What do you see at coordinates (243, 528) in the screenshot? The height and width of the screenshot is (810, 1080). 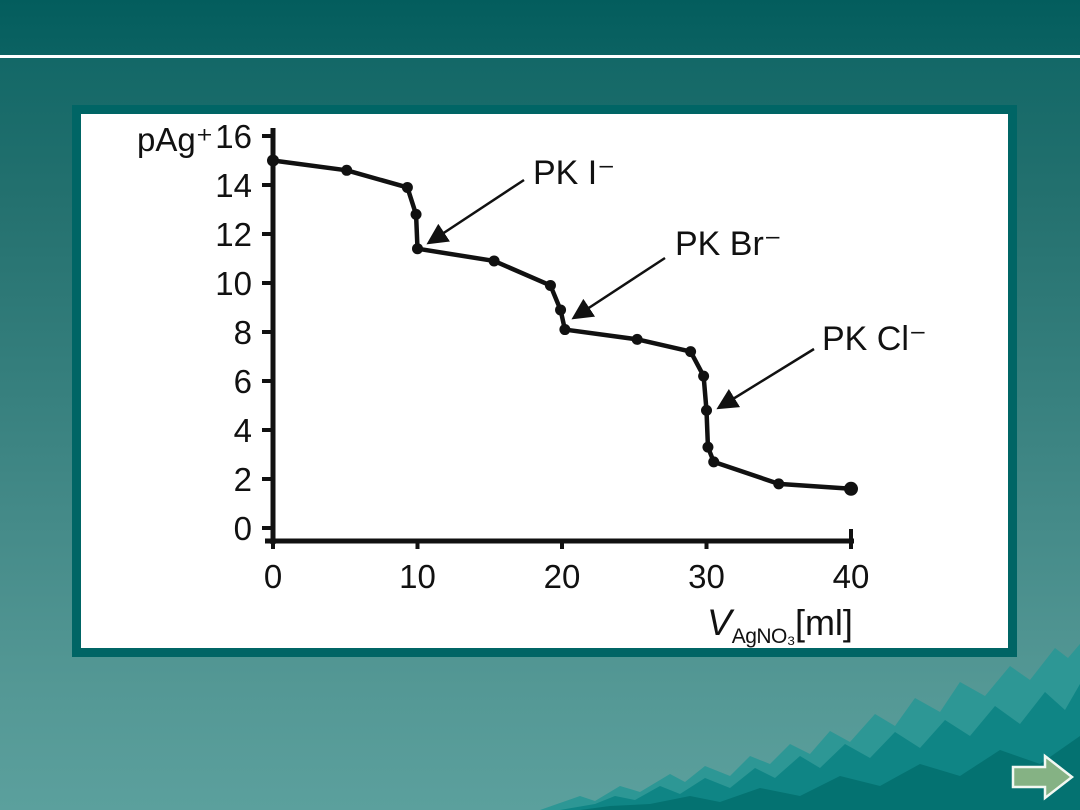 I see `y-tick-label: 0` at bounding box center [243, 528].